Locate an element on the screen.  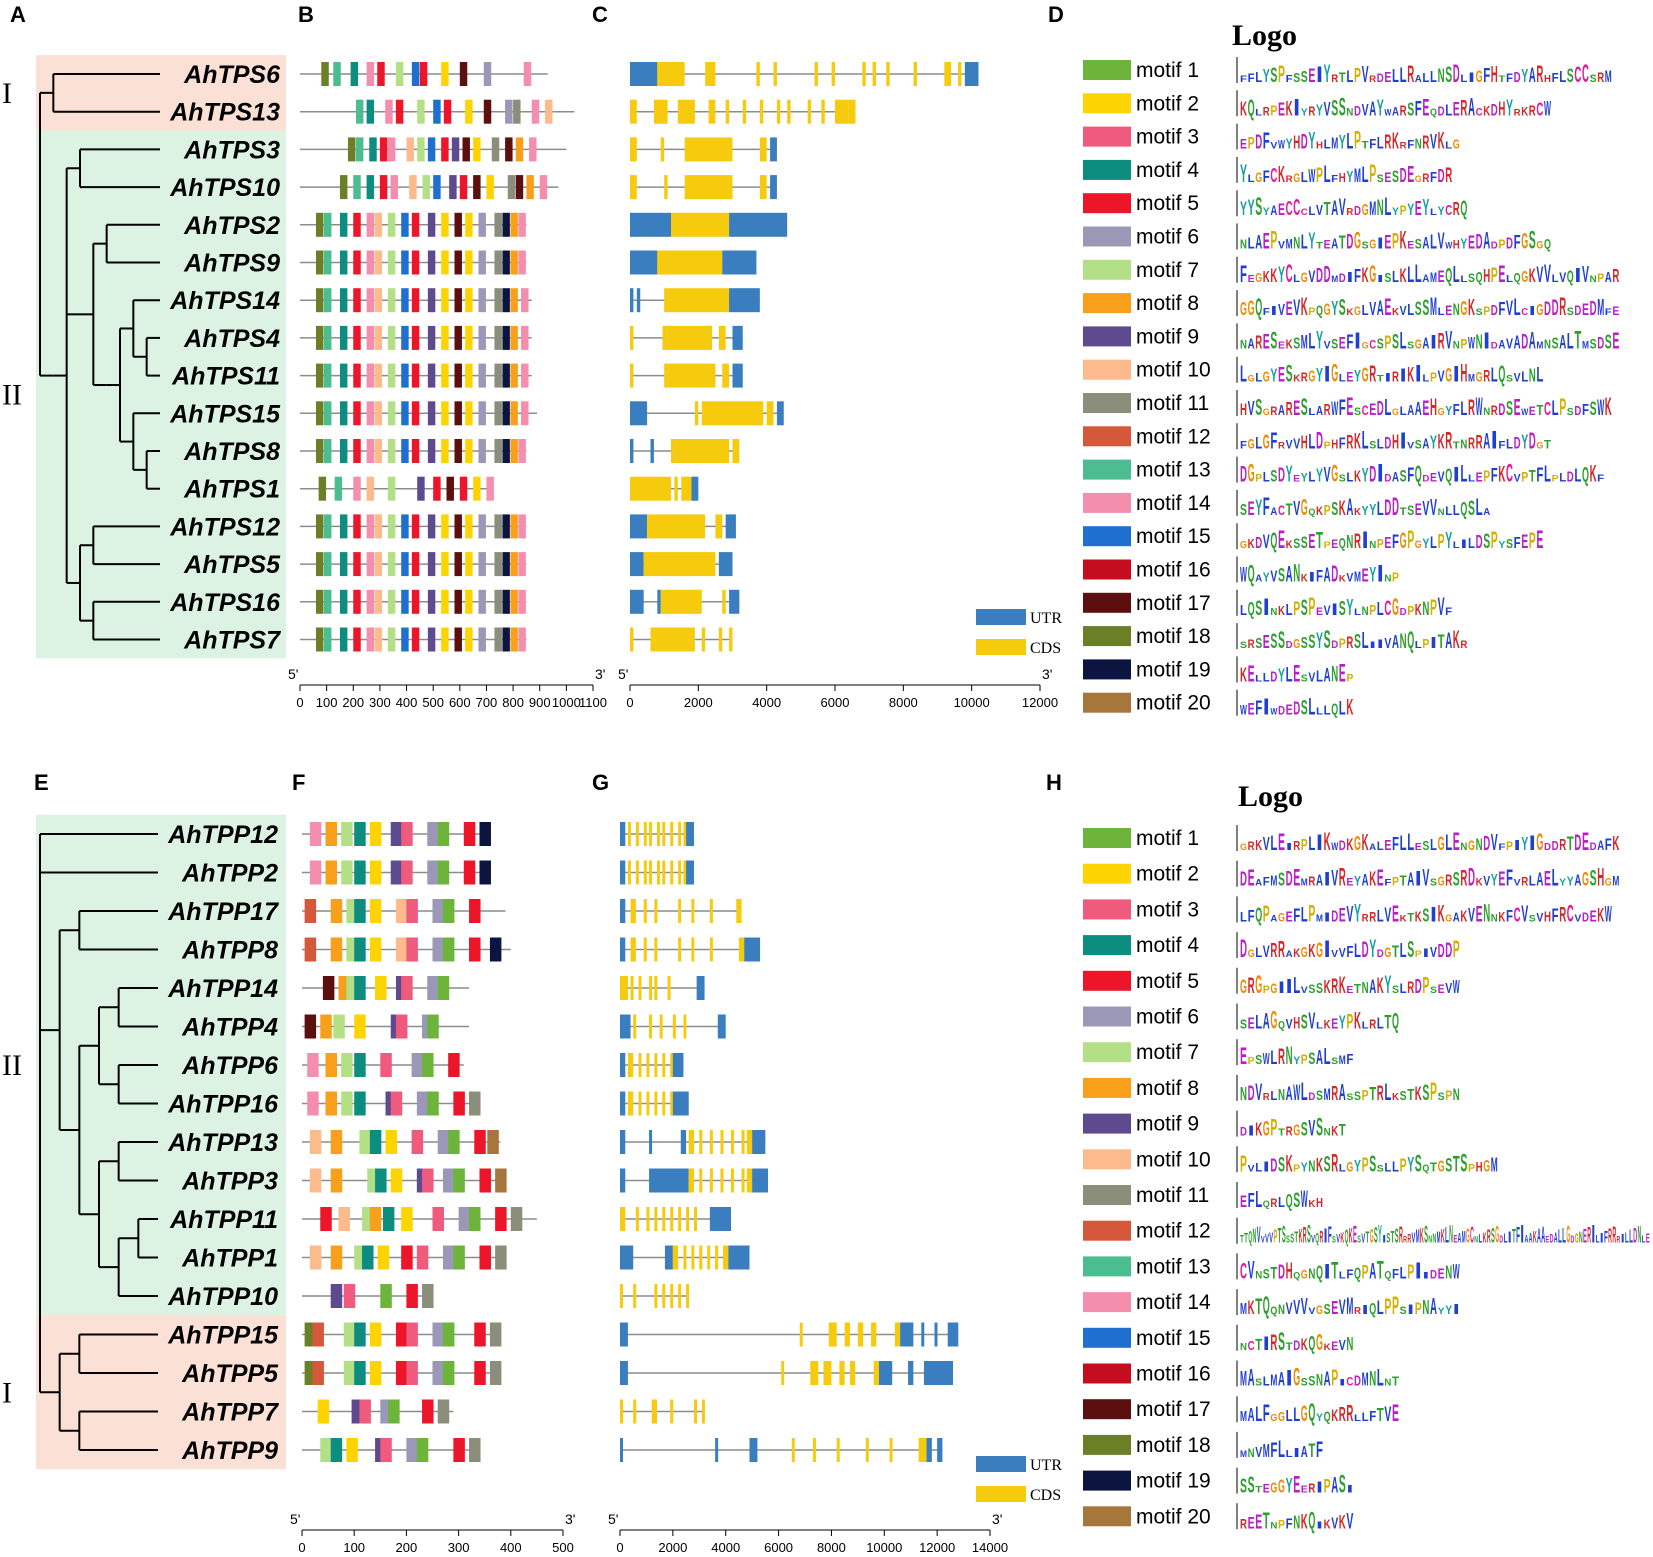
gene-label: AhTPP15 is located at coordinates (223, 1336).